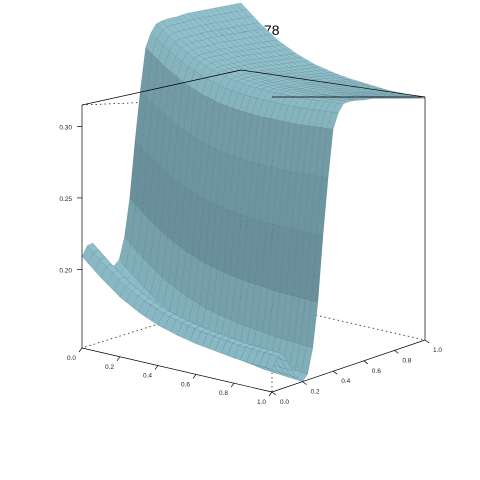 The height and width of the screenshot is (480, 480). Describe the element at coordinates (406, 360) in the screenshot. I see `y-axis-label: 0.8` at that location.